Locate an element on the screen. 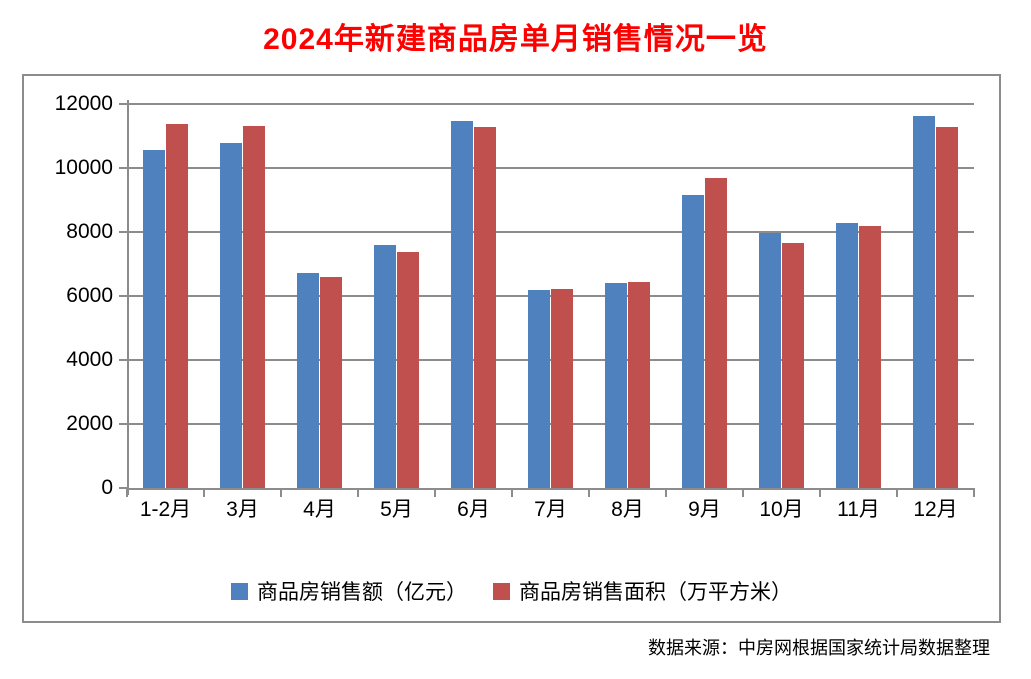 This screenshot has height=679, width=1031. x-tick-label: 10月 is located at coordinates (781, 509).